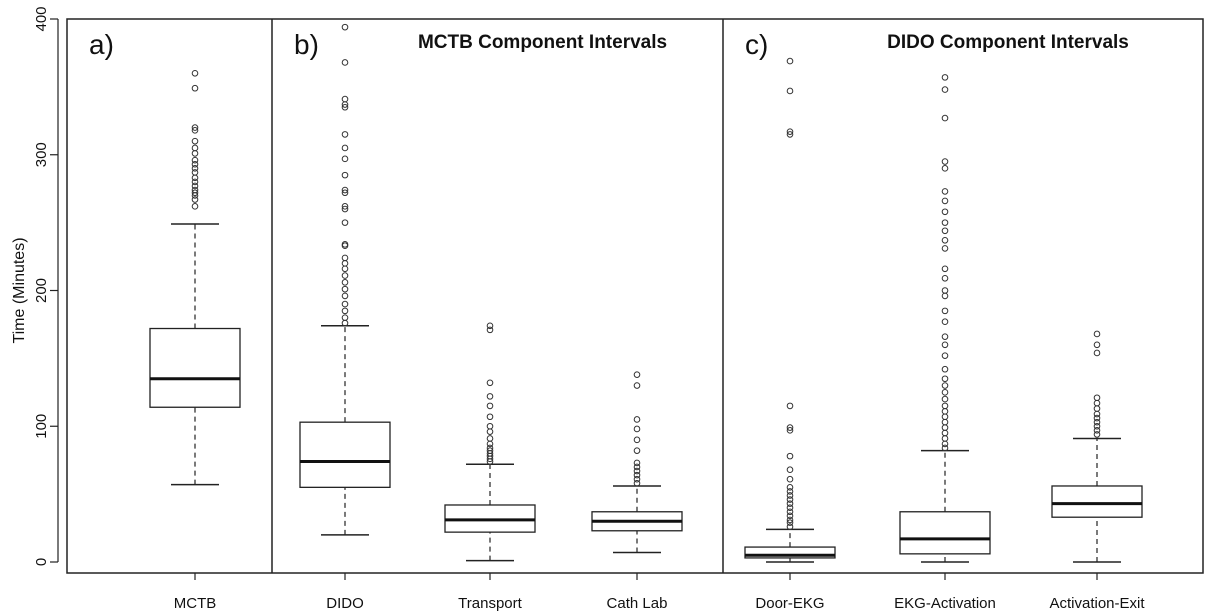 The image size is (1216, 616). Describe the element at coordinates (945, 603) in the screenshot. I see `x-tick-label: EKG-Activation` at that location.